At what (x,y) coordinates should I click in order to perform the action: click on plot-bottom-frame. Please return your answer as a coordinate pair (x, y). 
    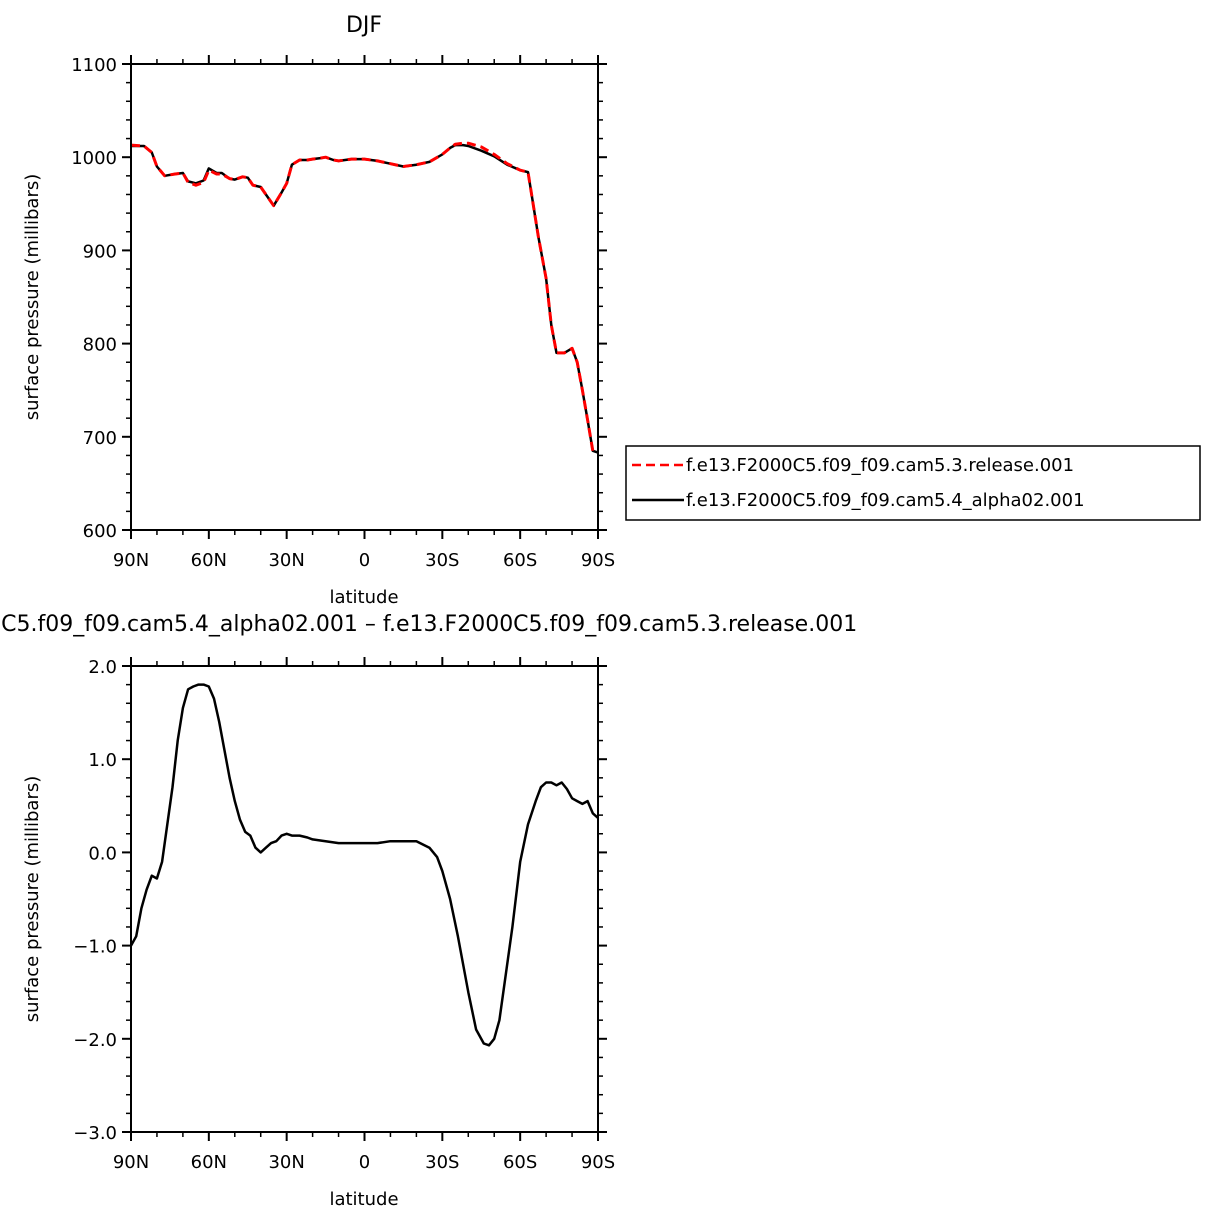
    Looking at the image, I should click on (364, 899).